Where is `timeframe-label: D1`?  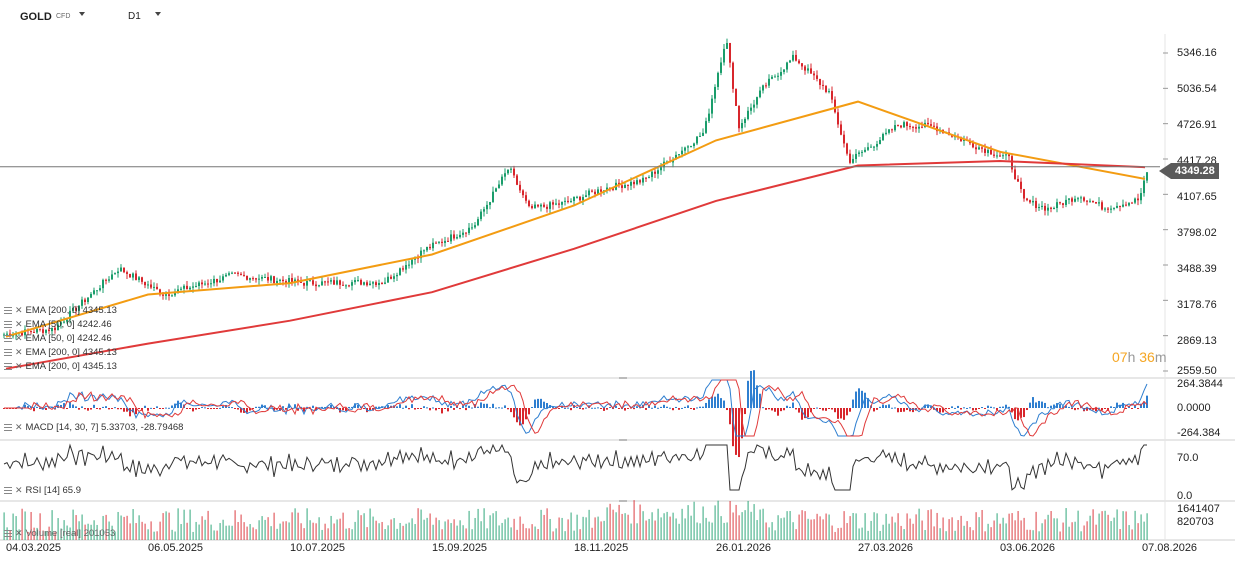 timeframe-label: D1 is located at coordinates (134, 16).